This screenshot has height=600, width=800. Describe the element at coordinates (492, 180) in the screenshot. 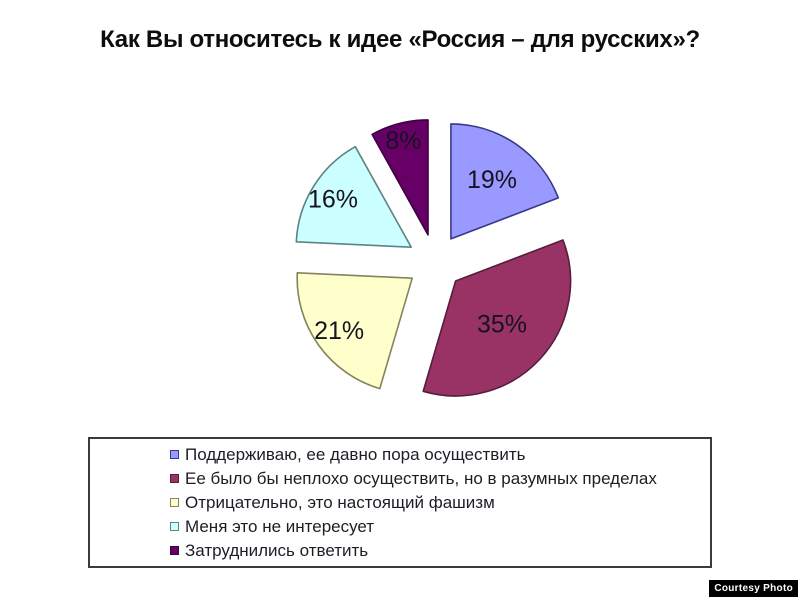

I see `pie-slice-label-1: 19%` at that location.